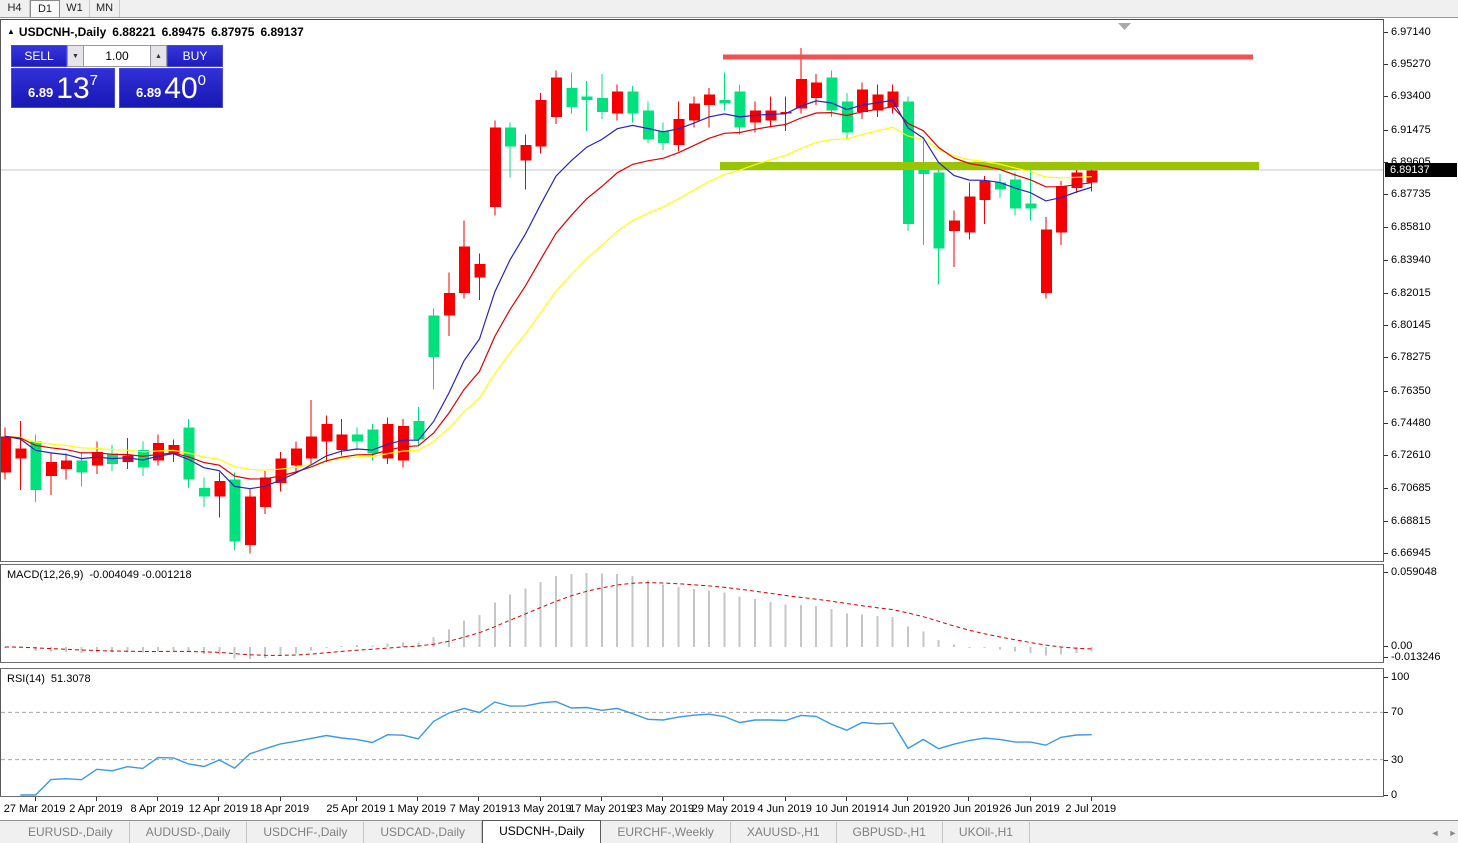 Image resolution: width=1458 pixels, height=843 pixels. I want to click on date-axis-label: 1 May 2019, so click(417, 809).